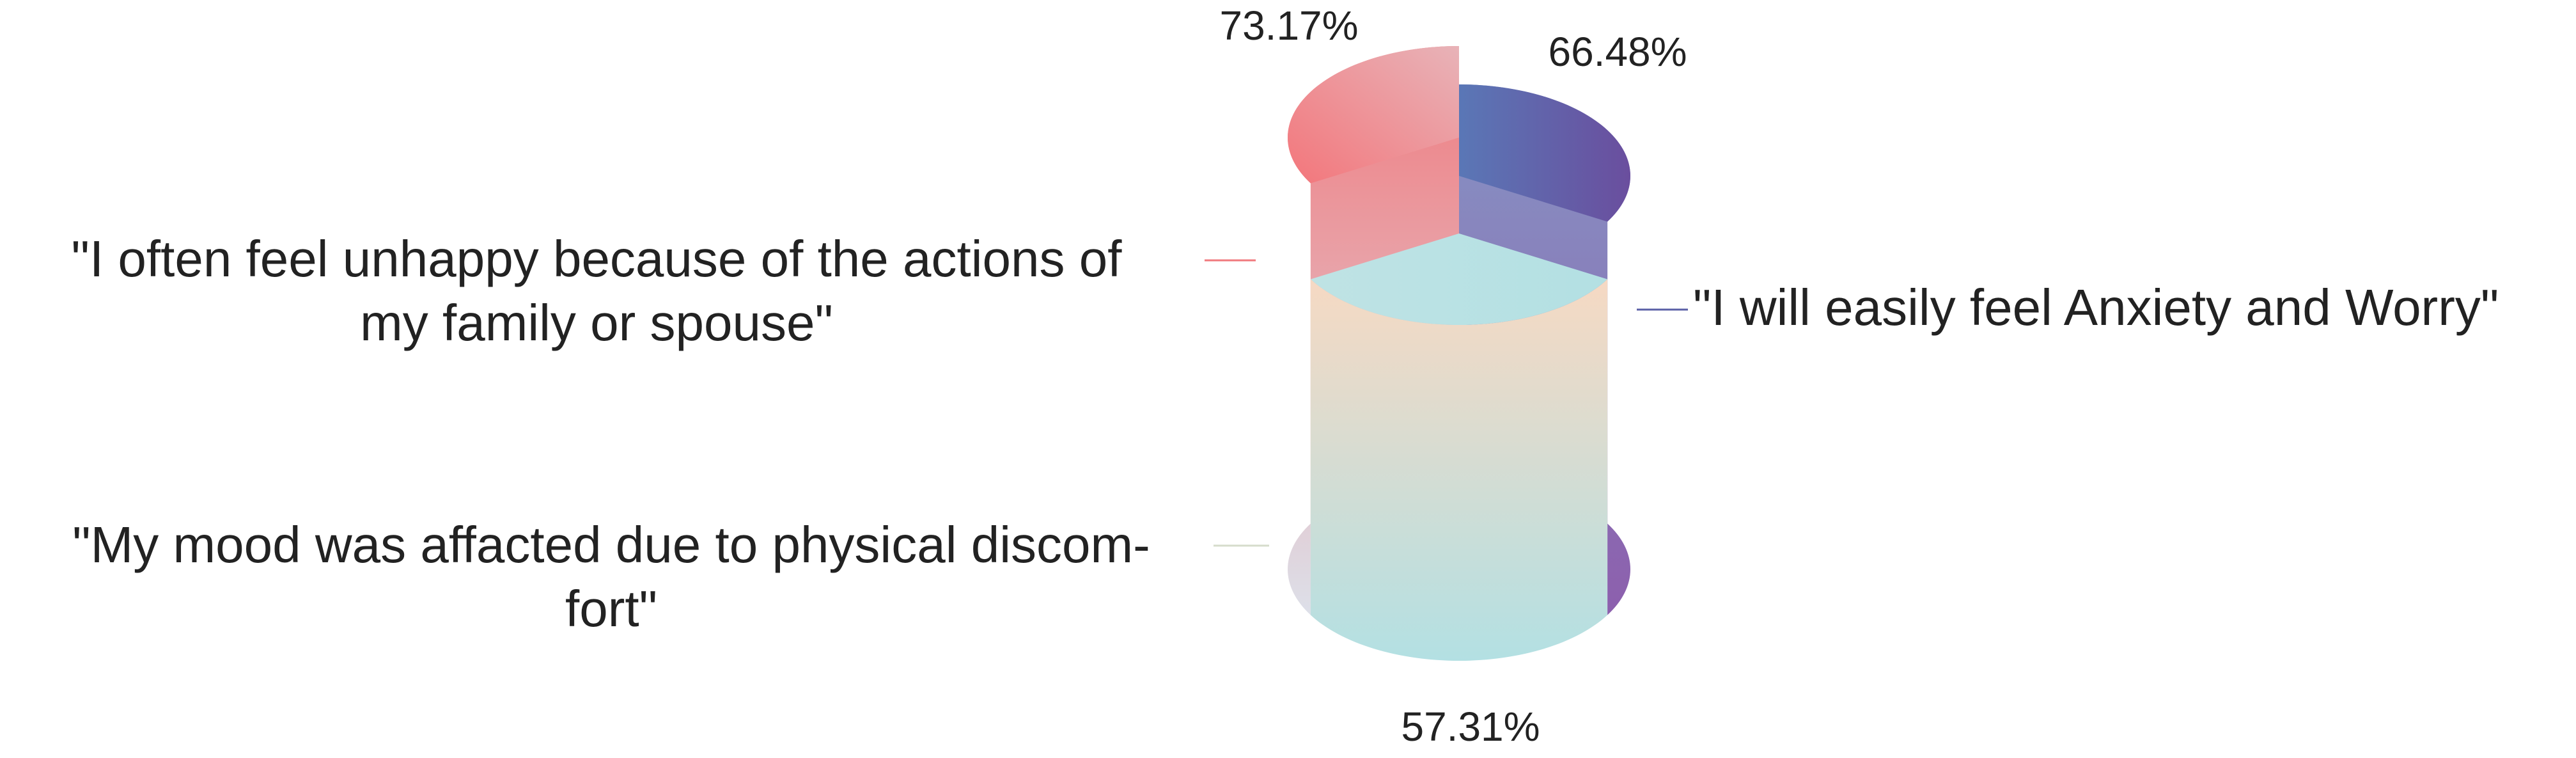  Describe the element at coordinates (1470, 727) in the screenshot. I see `value-label-physical-discomfort: 57.31%` at that location.